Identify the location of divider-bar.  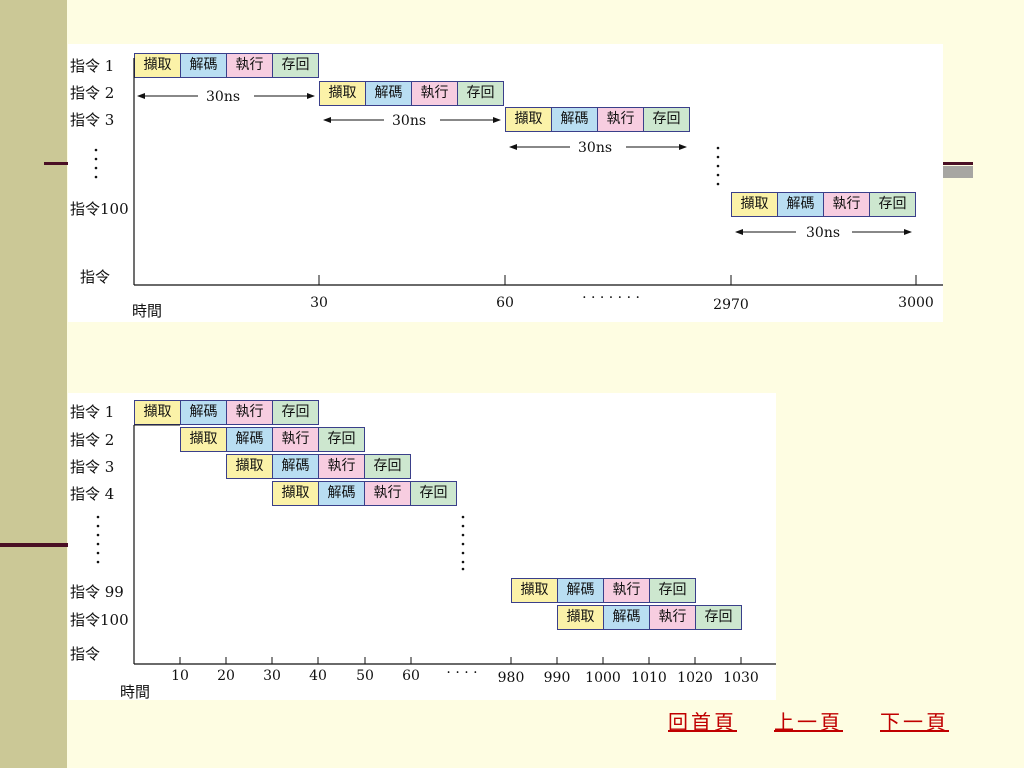
(958, 172).